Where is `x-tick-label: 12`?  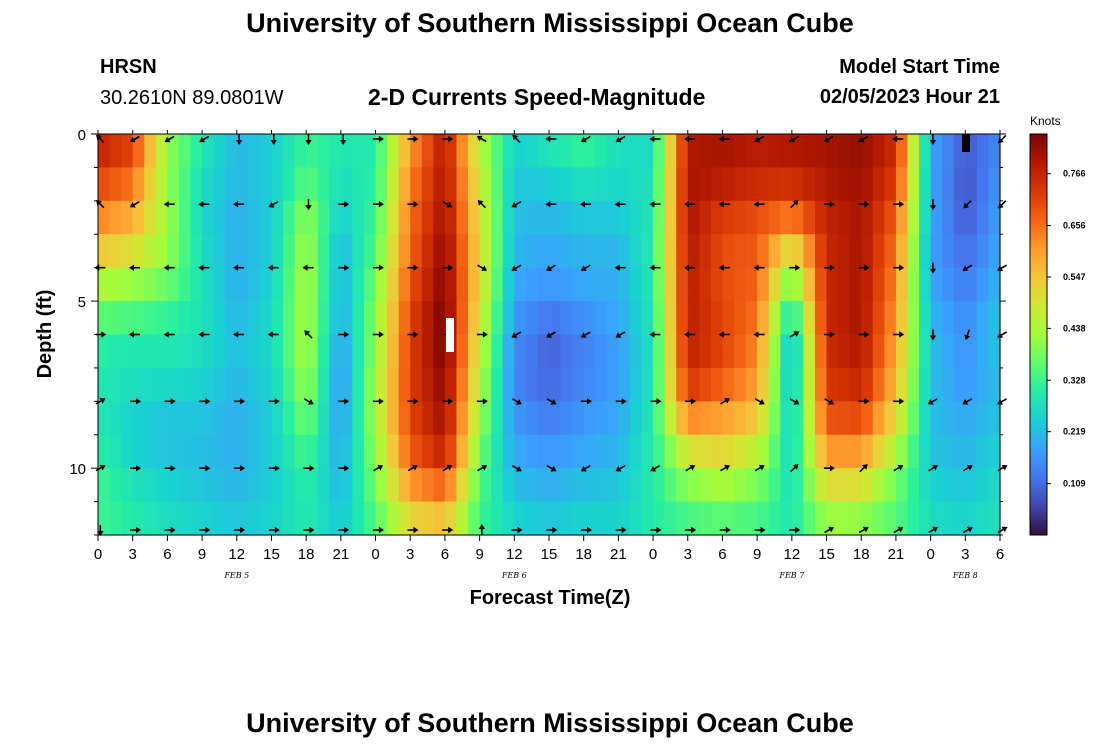 x-tick-label: 12 is located at coordinates (514, 554).